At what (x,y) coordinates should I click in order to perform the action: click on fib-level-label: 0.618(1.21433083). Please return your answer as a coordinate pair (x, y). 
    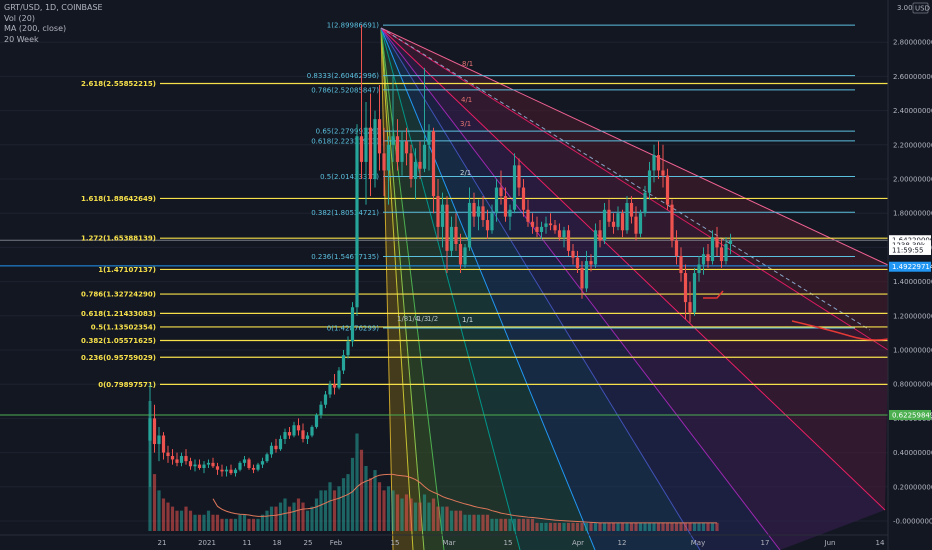
    Looking at the image, I should click on (118, 314).